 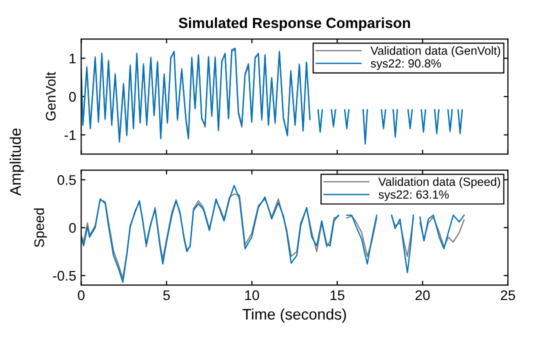 I want to click on y-tick-label: 0.5, so click(x=67, y=180).